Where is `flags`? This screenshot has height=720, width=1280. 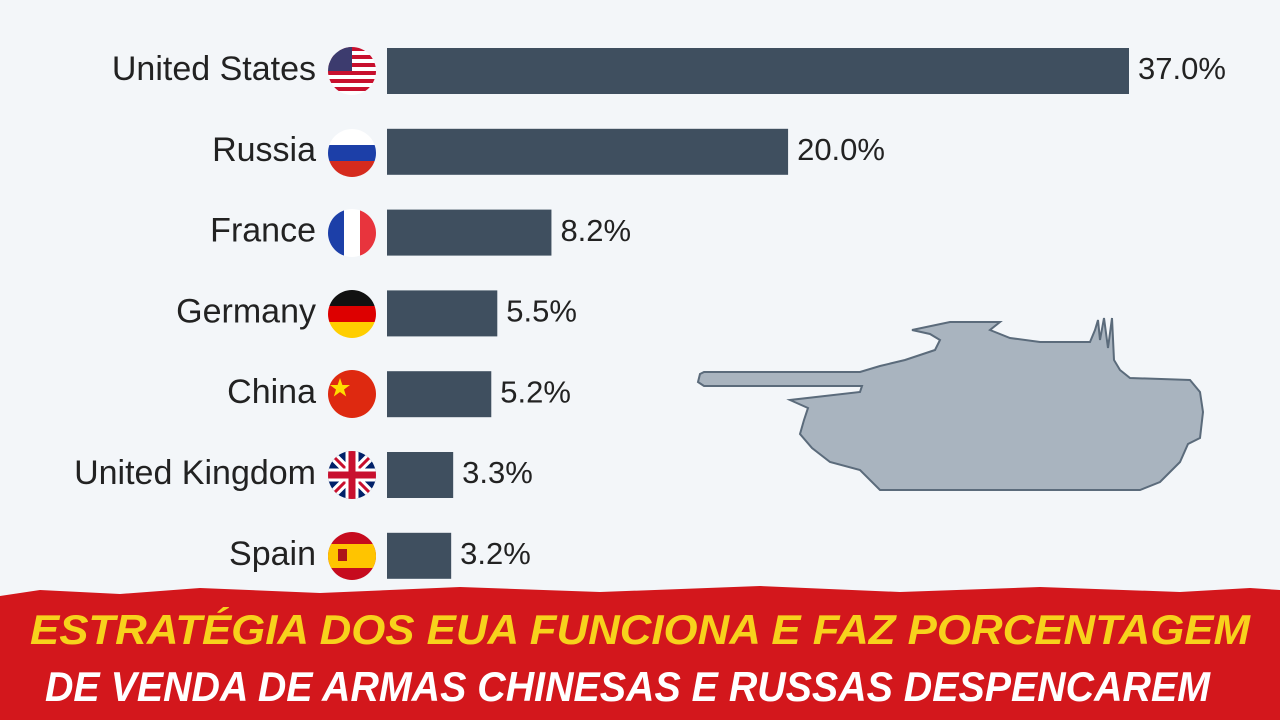
flags is located at coordinates (352, 313).